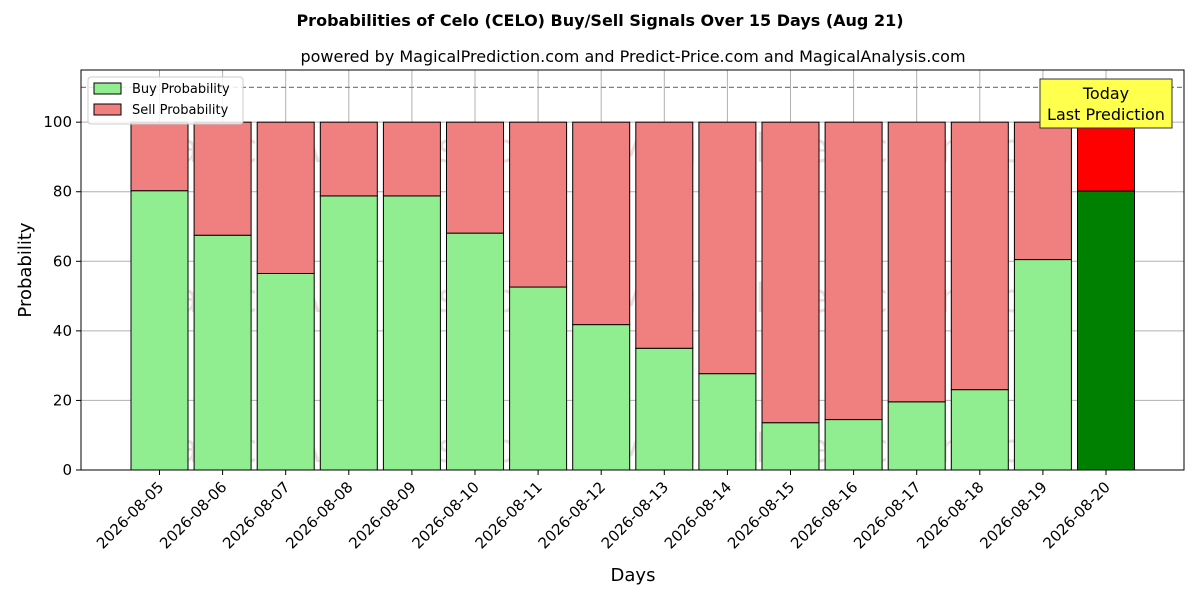  What do you see at coordinates (1105, 93) in the screenshot?
I see `annotation-text: Today` at bounding box center [1105, 93].